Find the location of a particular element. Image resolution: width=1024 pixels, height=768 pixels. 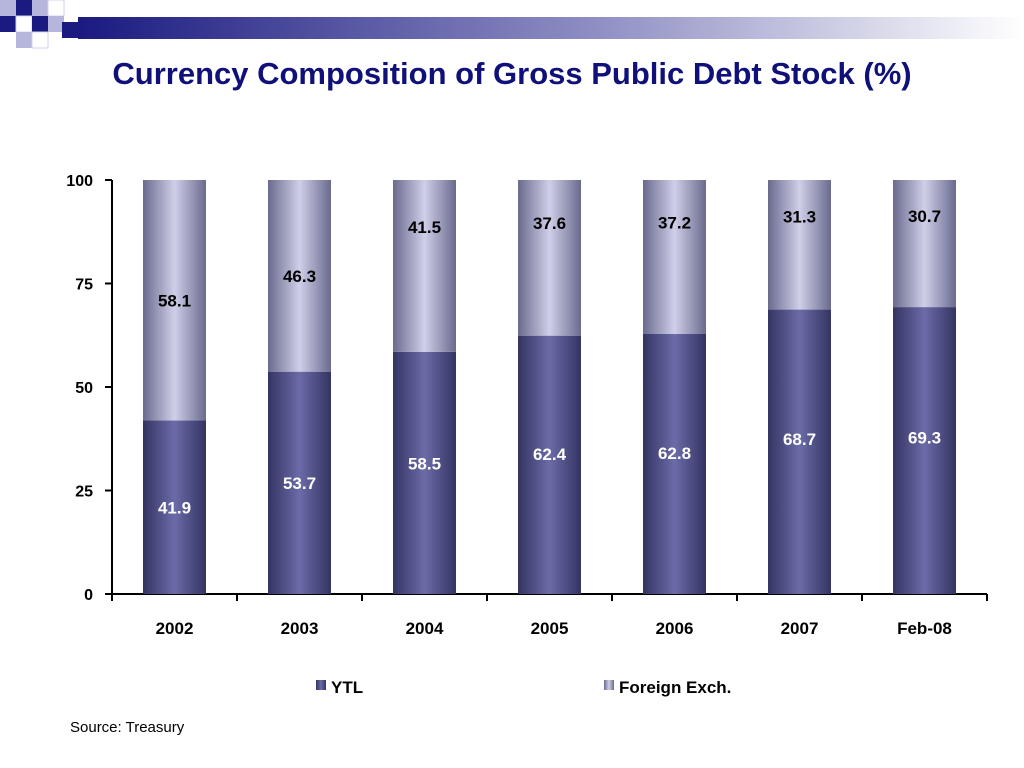

data-label: 31.3 is located at coordinates (799, 216).